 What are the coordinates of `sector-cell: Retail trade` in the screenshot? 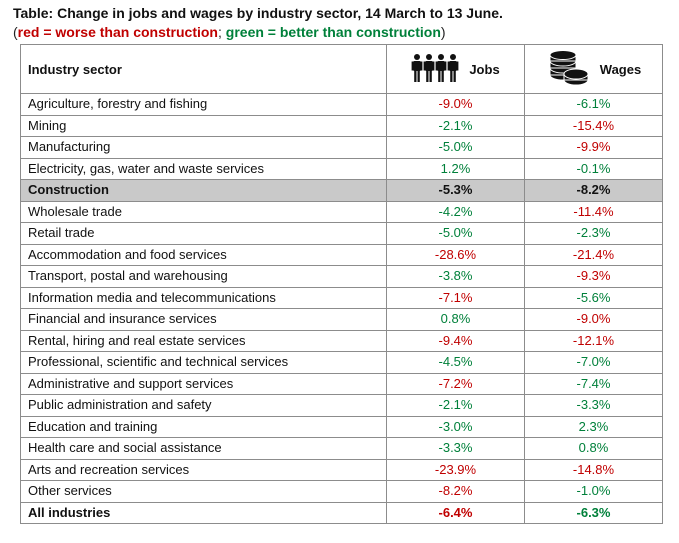 It's located at (203, 233).